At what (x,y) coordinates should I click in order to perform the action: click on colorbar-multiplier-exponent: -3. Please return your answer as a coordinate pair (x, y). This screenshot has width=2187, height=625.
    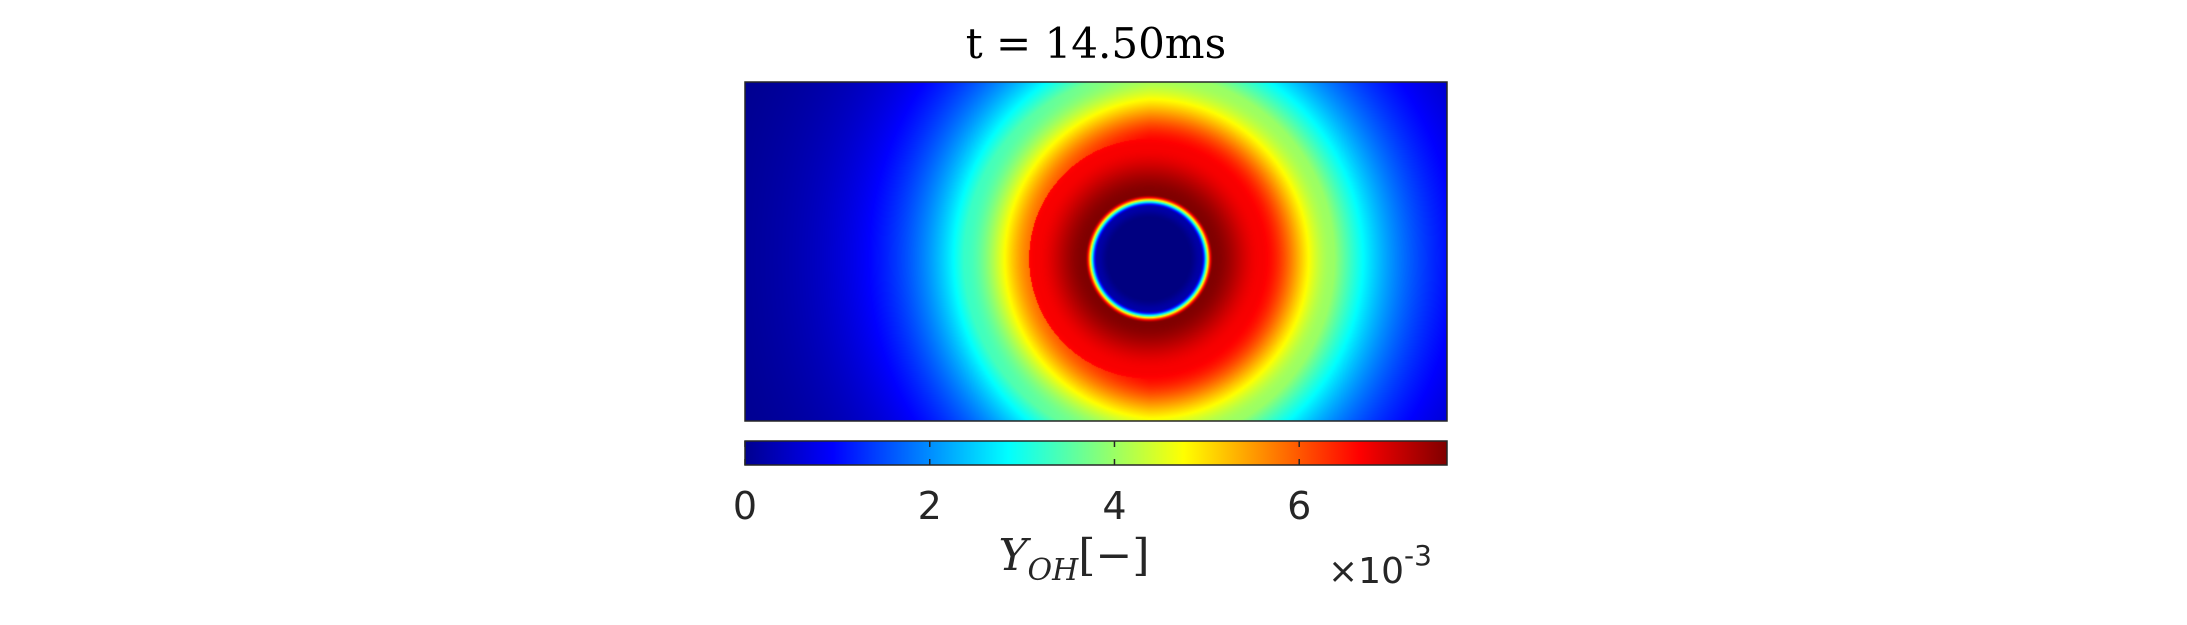
    Looking at the image, I should click on (1418, 555).